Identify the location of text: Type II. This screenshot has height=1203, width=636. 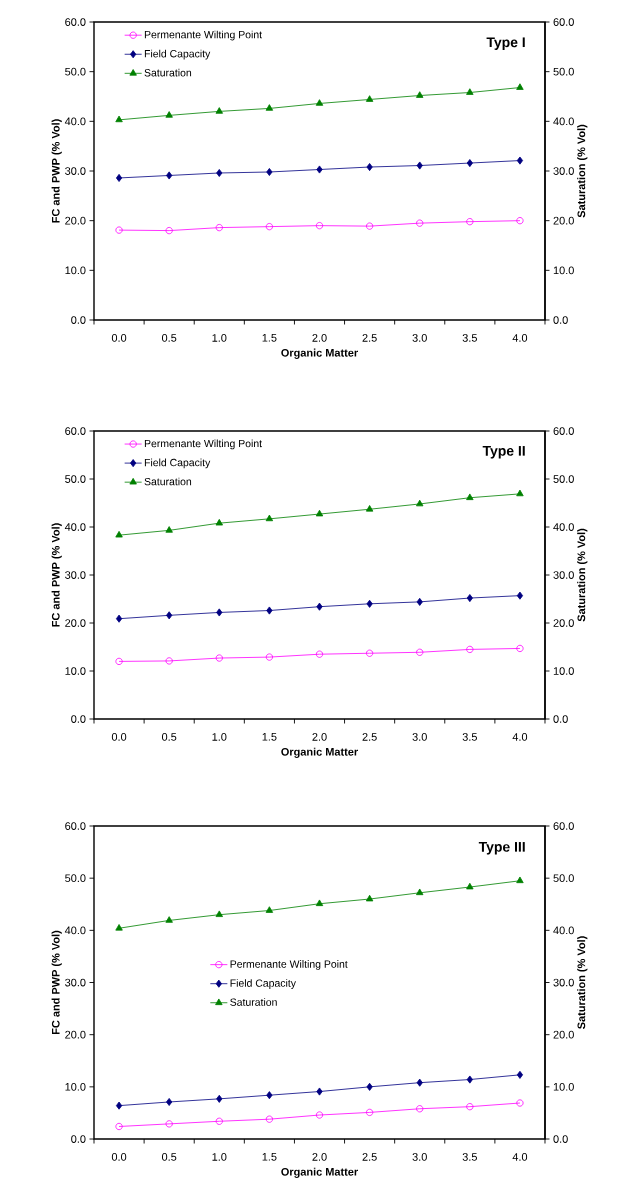
(503, 452).